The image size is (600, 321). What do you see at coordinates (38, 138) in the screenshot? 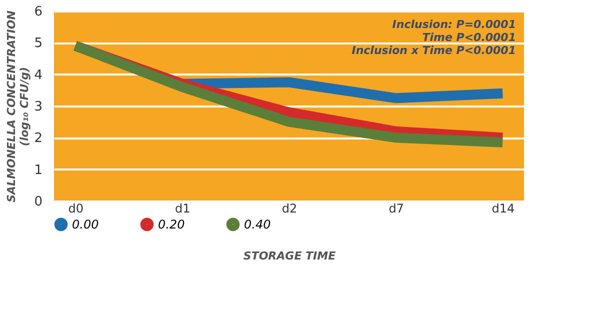
I see `y-tick-label: 2` at bounding box center [38, 138].